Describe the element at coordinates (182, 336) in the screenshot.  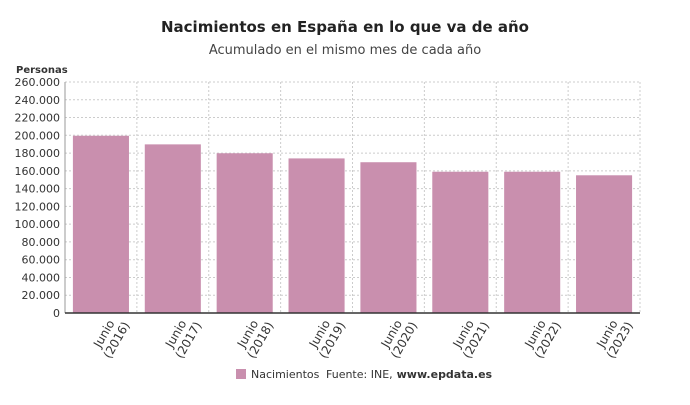
I see `x-tick-label: Junio(2017)` at that location.